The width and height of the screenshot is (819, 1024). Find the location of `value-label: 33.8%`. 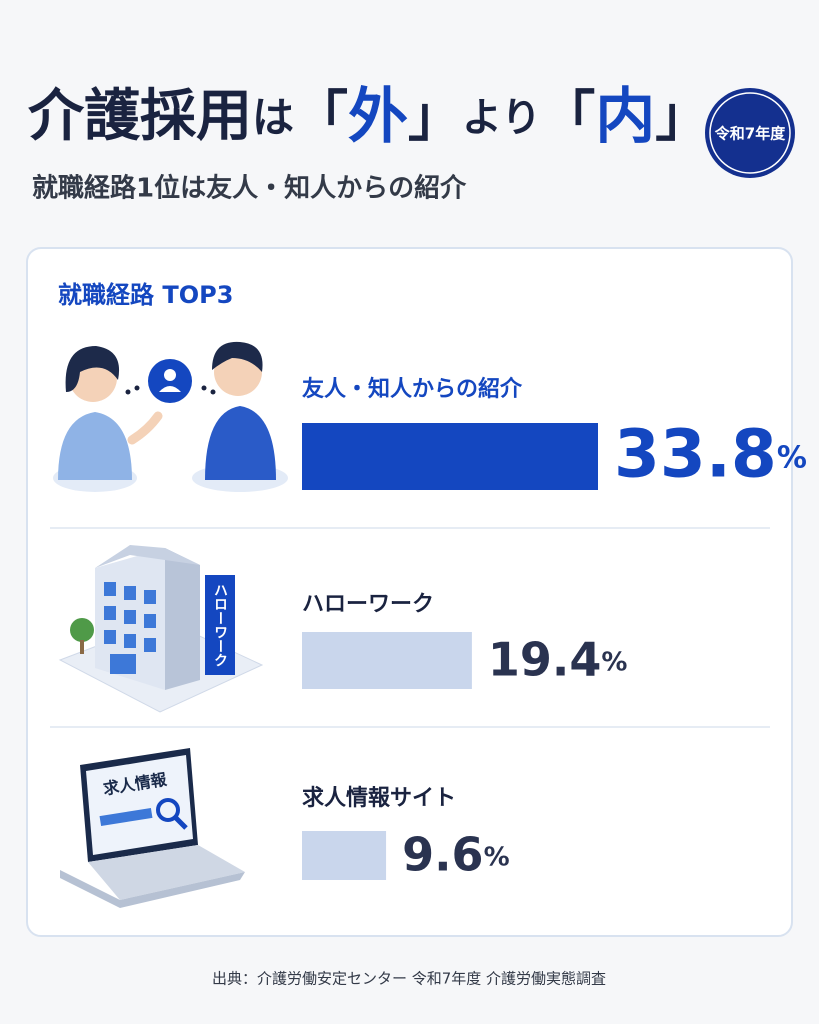

value-label: 33.8% is located at coordinates (710, 454).